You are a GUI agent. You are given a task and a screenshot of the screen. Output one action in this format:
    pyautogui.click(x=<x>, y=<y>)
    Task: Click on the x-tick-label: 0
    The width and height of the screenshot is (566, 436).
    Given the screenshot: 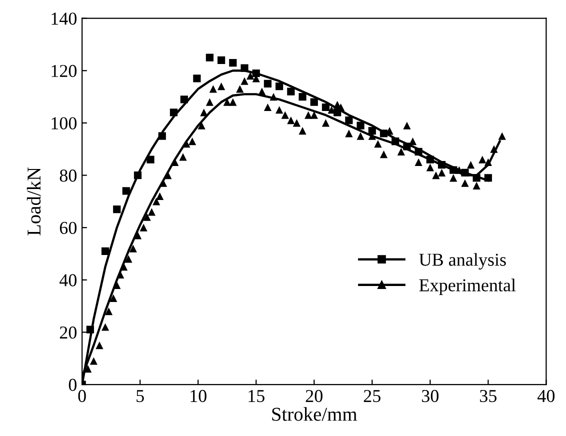 What is the action you would take?
    pyautogui.click(x=82, y=396)
    